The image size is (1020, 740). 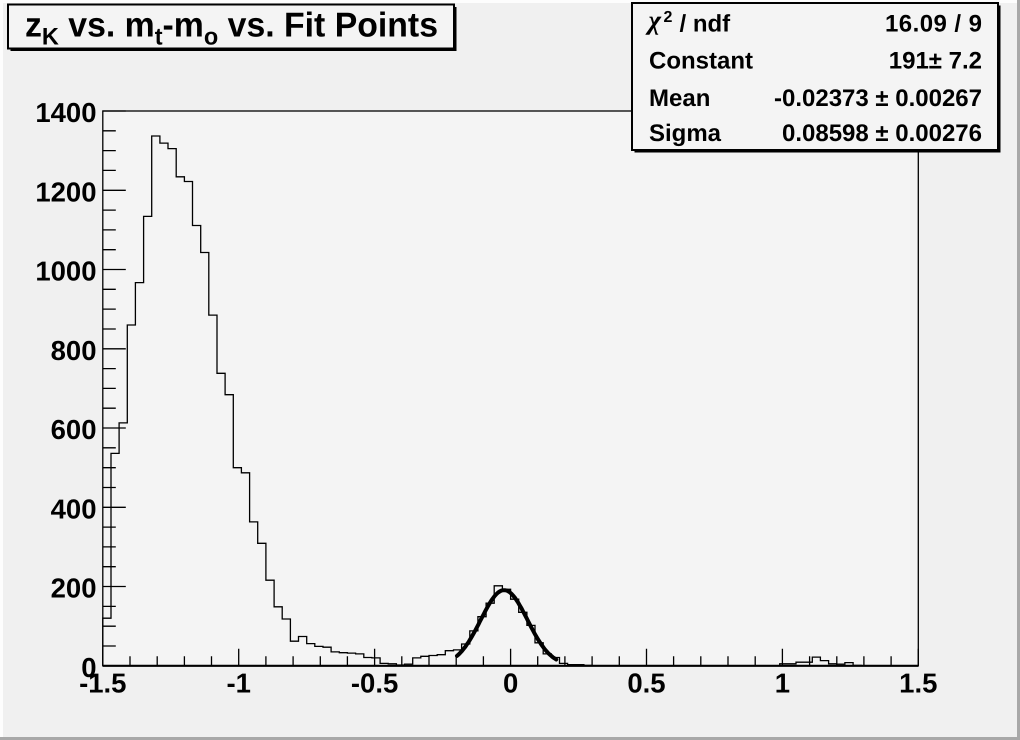 What do you see at coordinates (653, 20) in the screenshot?
I see `svg-text: χ` at bounding box center [653, 20].